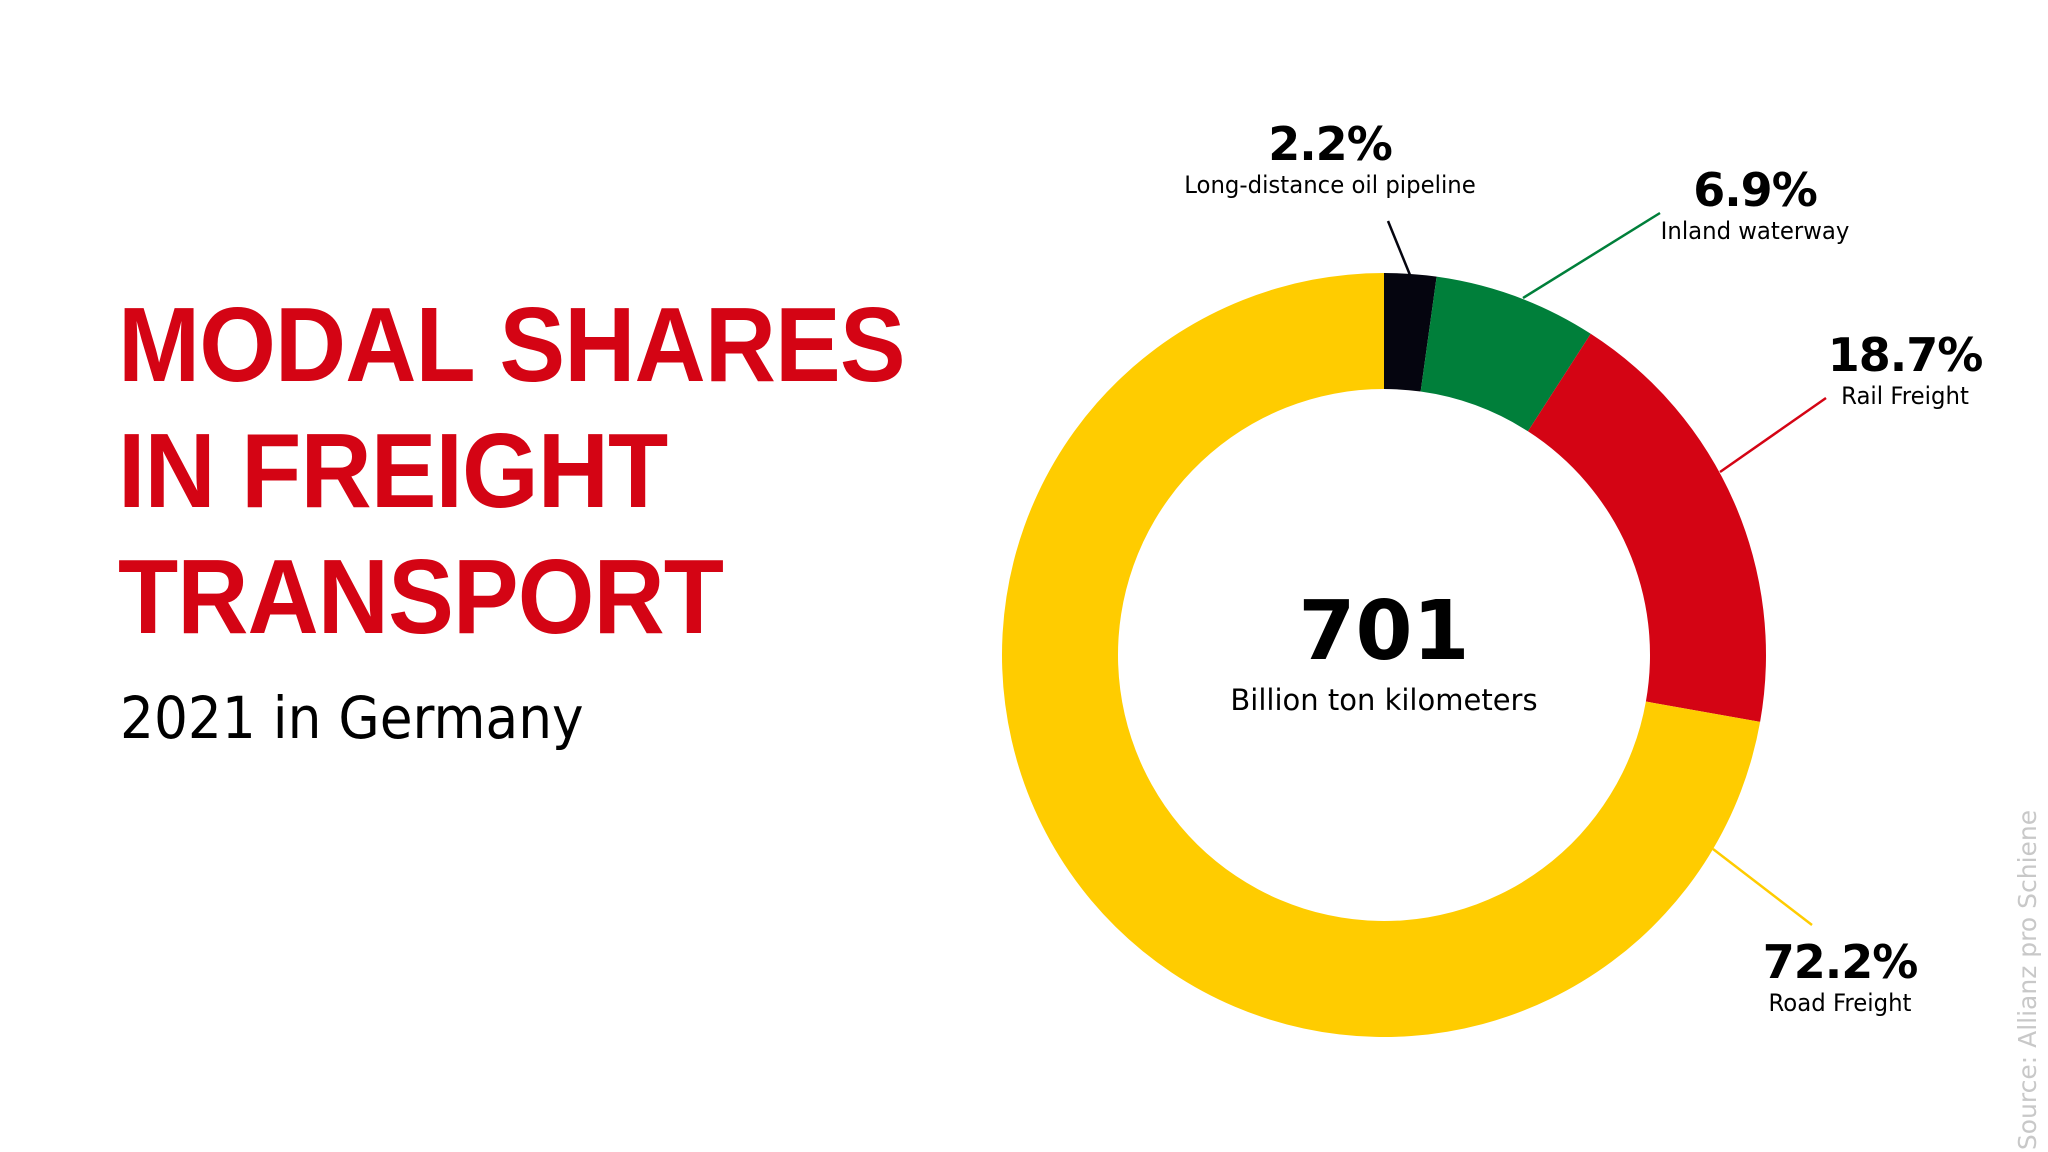  I want to click on slice-pipeline, so click(1410, 332).